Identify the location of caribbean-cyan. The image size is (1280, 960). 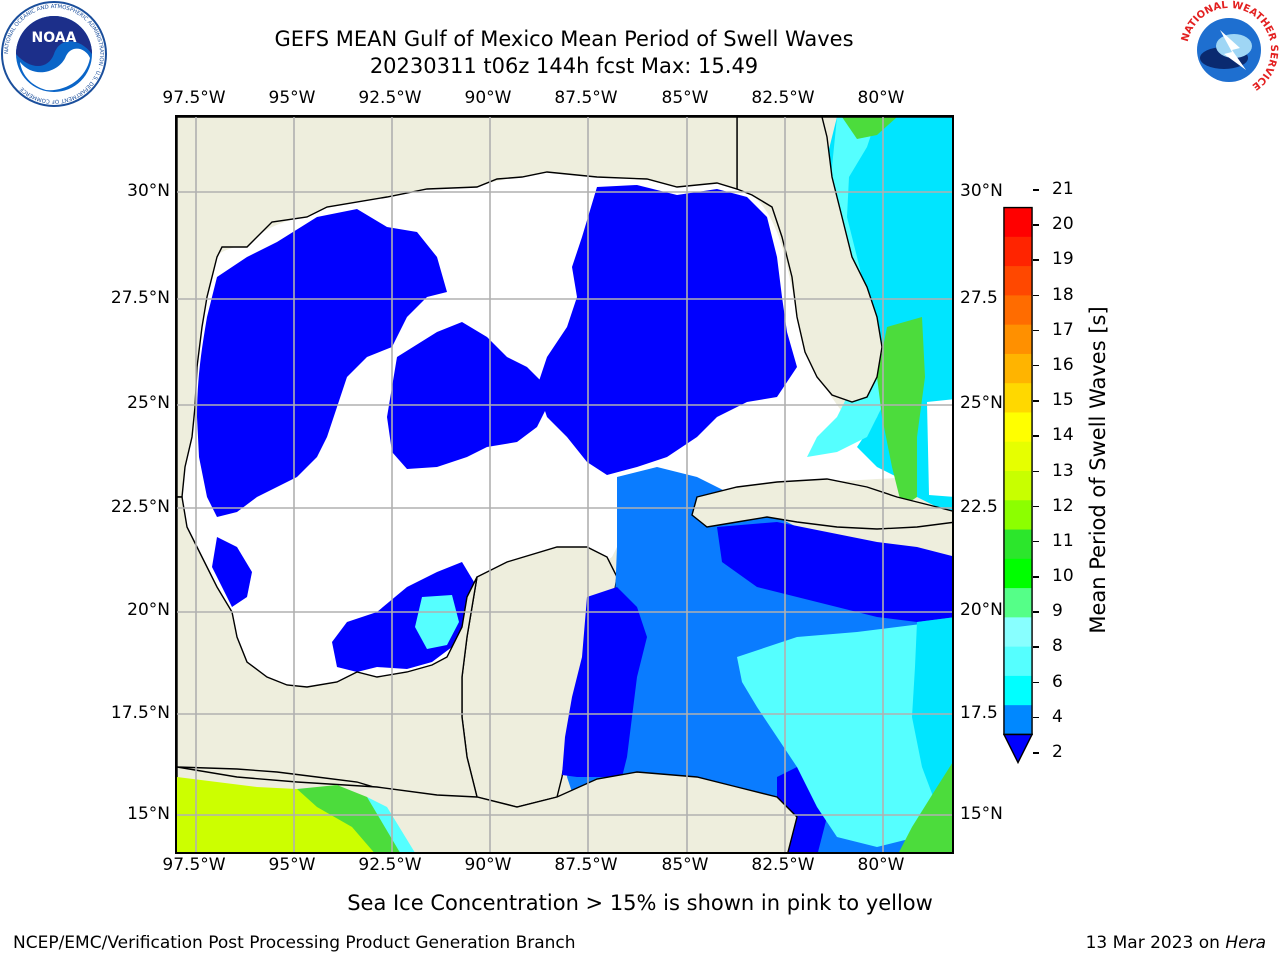
(844, 734).